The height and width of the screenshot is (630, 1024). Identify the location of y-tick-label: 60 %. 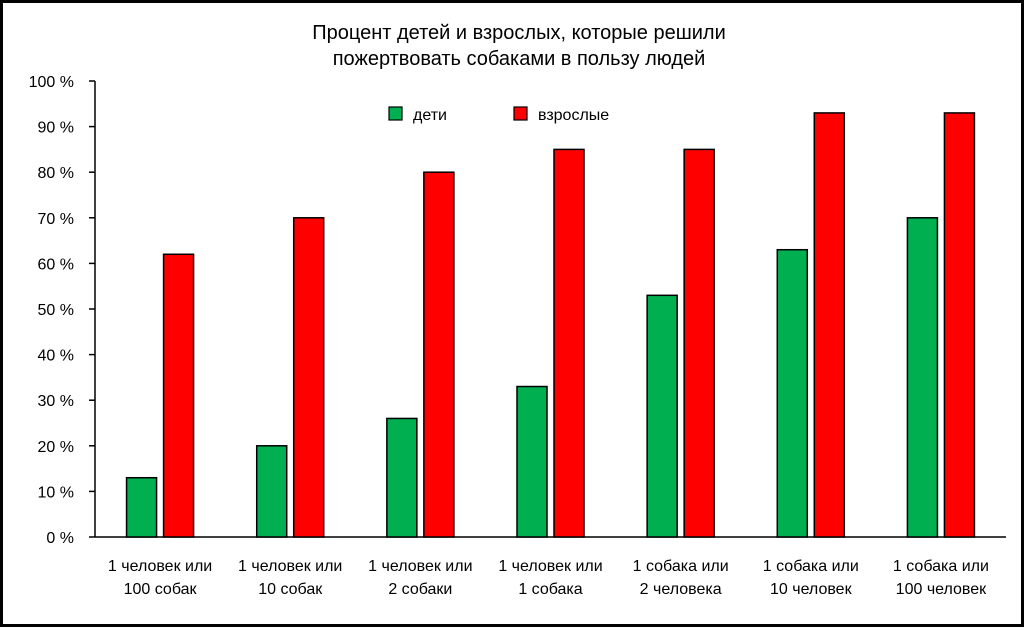
(56, 264).